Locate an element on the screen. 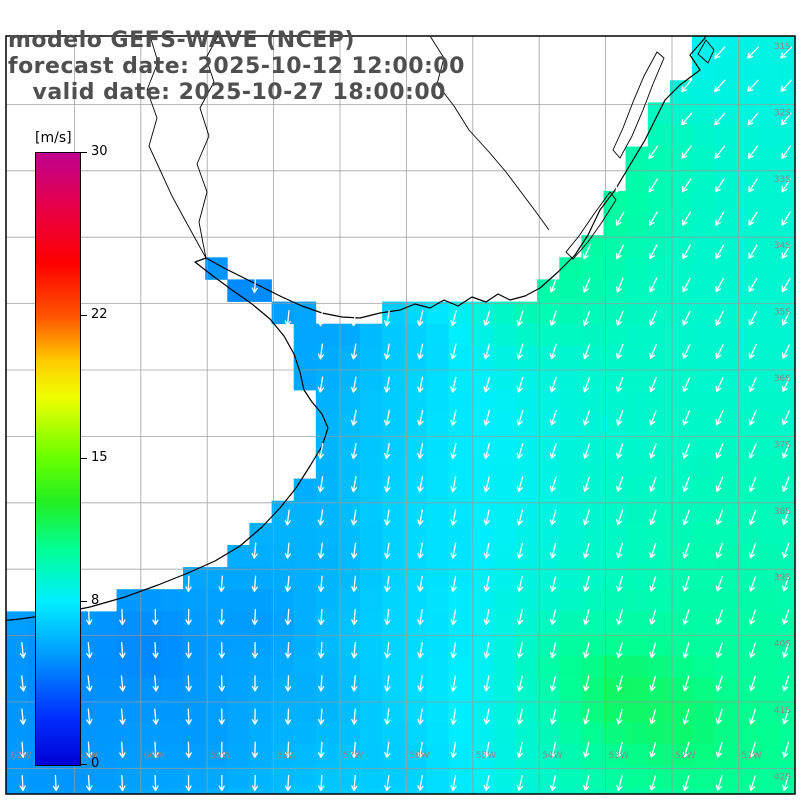  svg-text: 42S is located at coordinates (782, 777).